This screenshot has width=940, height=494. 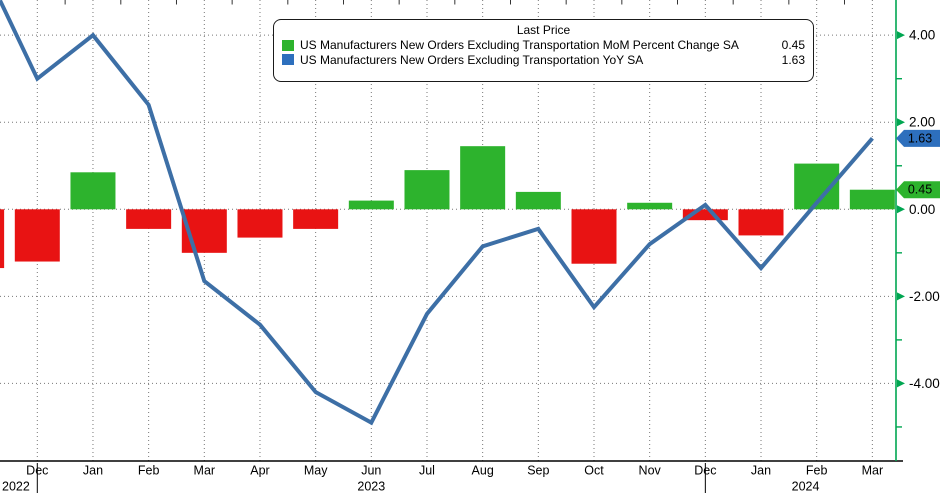 I want to click on mom-bar-partial, so click(x=2, y=239).